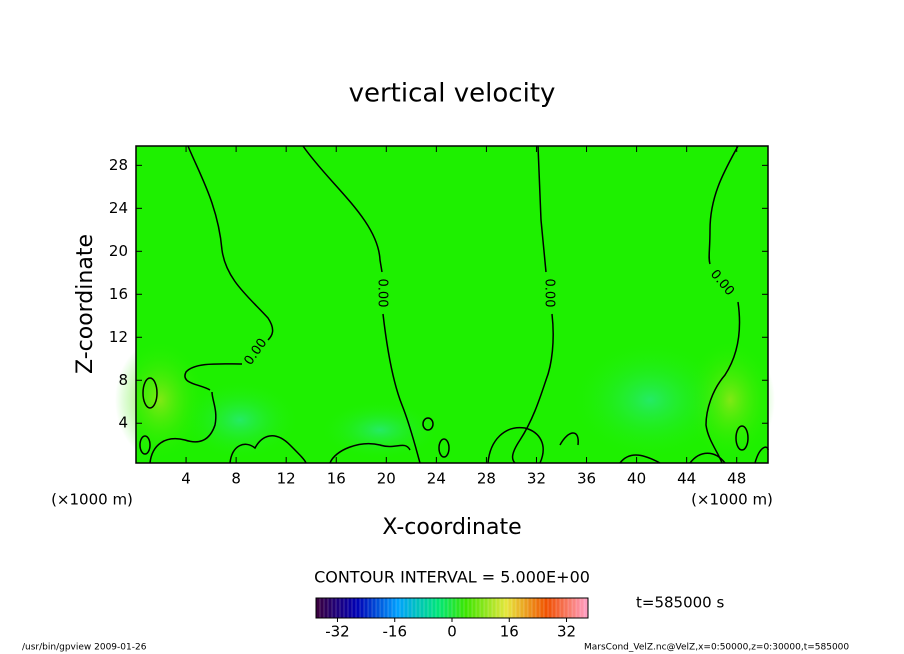  What do you see at coordinates (736, 479) in the screenshot?
I see `x-tick-label: 48` at bounding box center [736, 479].